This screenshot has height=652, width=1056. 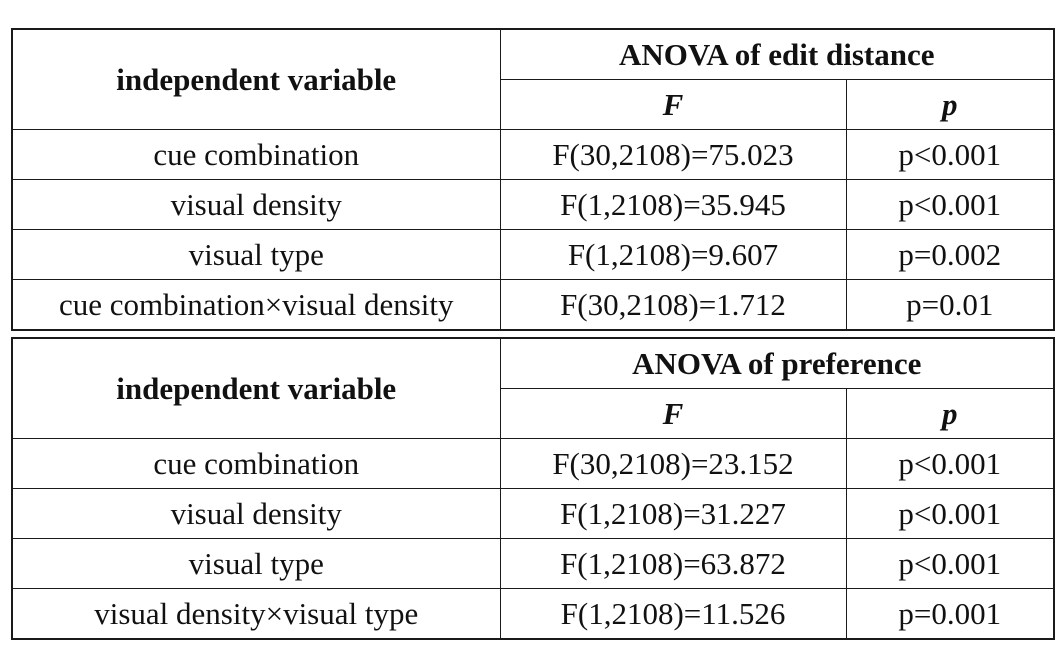 I want to click on table-row: visual density F(1,2108)=35.945 p<0.001, so click(x=533, y=204).